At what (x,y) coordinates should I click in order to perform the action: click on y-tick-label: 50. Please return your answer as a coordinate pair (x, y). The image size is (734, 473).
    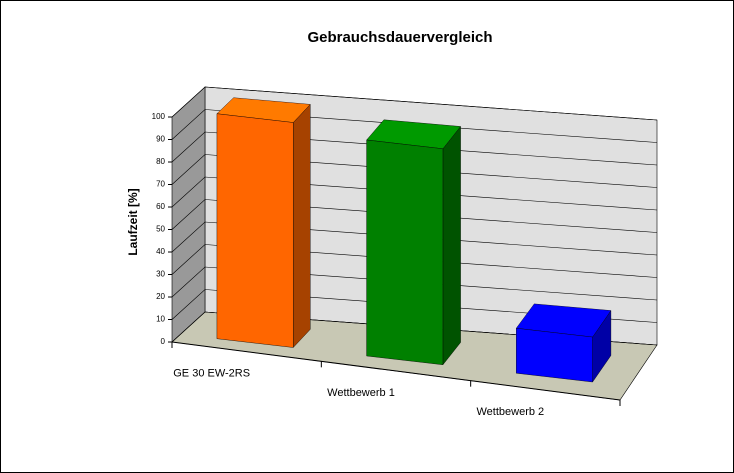
    Looking at the image, I should click on (160, 229).